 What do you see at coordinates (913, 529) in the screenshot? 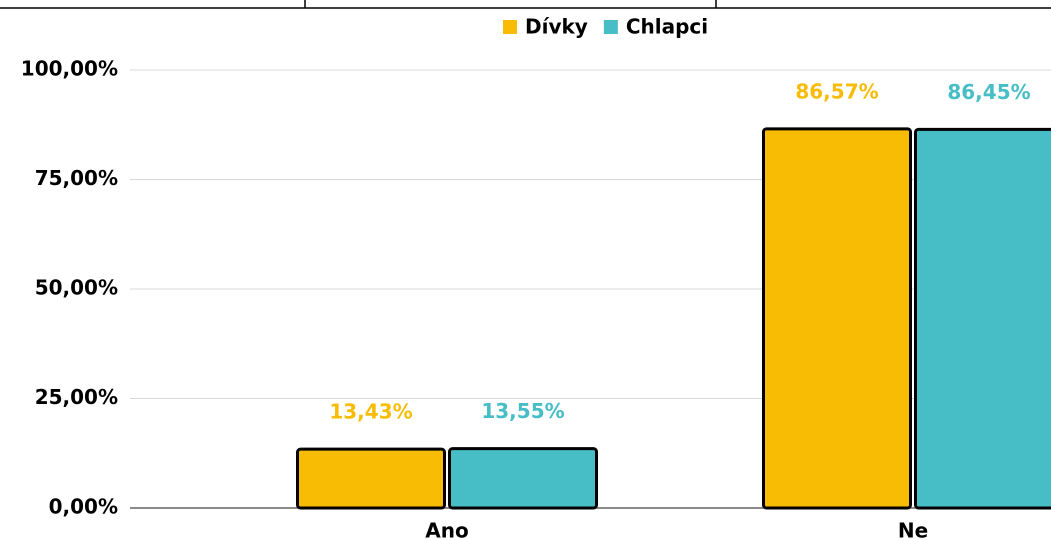
I see `x-tick-label: Ne` at bounding box center [913, 529].